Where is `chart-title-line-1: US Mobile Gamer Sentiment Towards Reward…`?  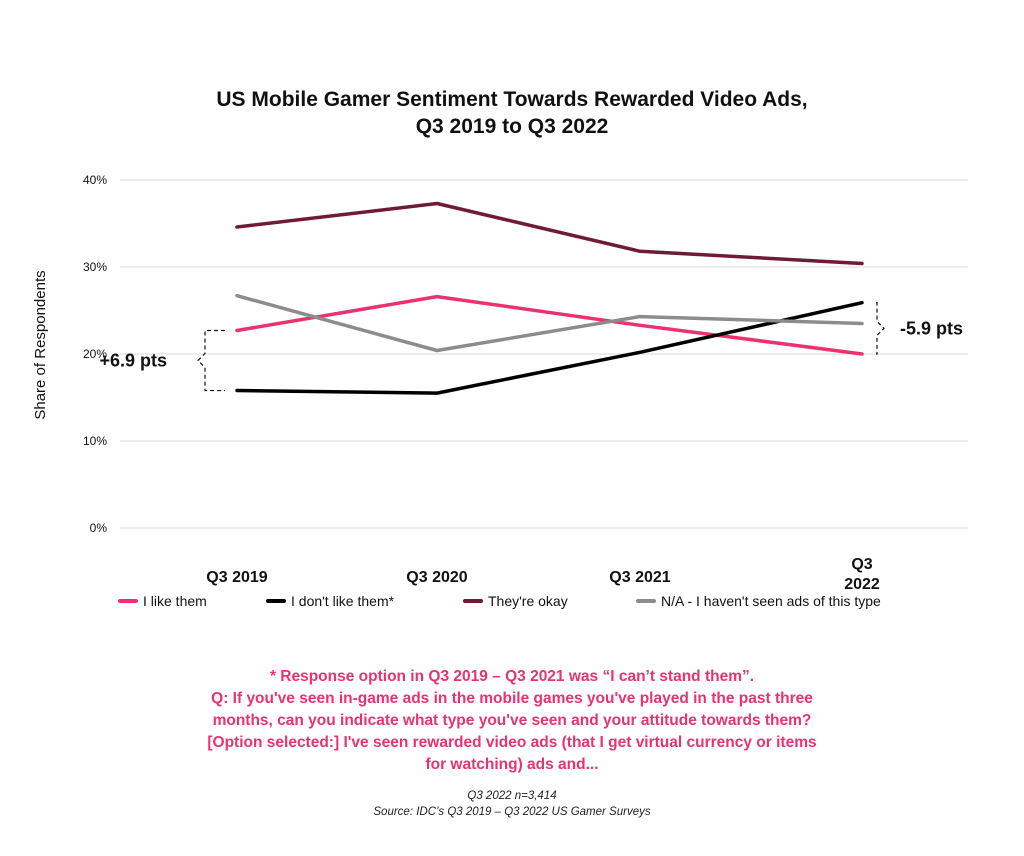 chart-title-line-1: US Mobile Gamer Sentiment Towards Reward… is located at coordinates (512, 99).